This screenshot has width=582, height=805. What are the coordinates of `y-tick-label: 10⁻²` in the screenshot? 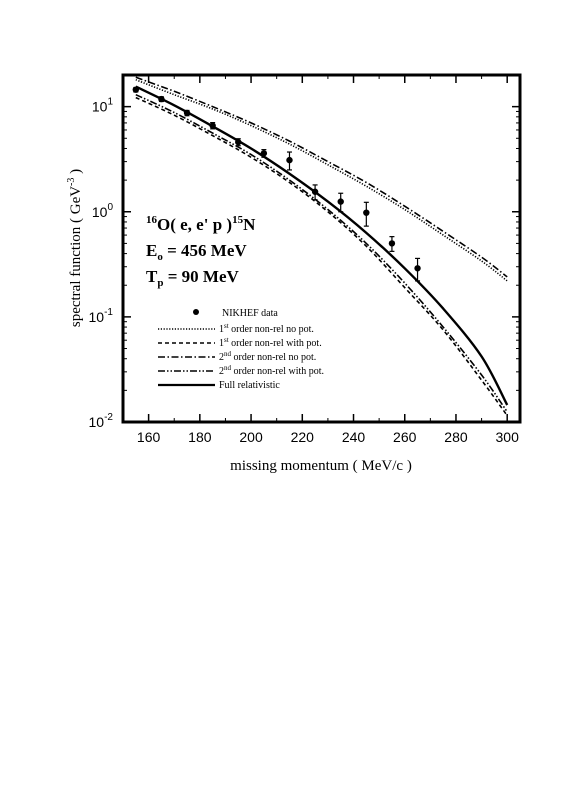 It's located at (101, 421).